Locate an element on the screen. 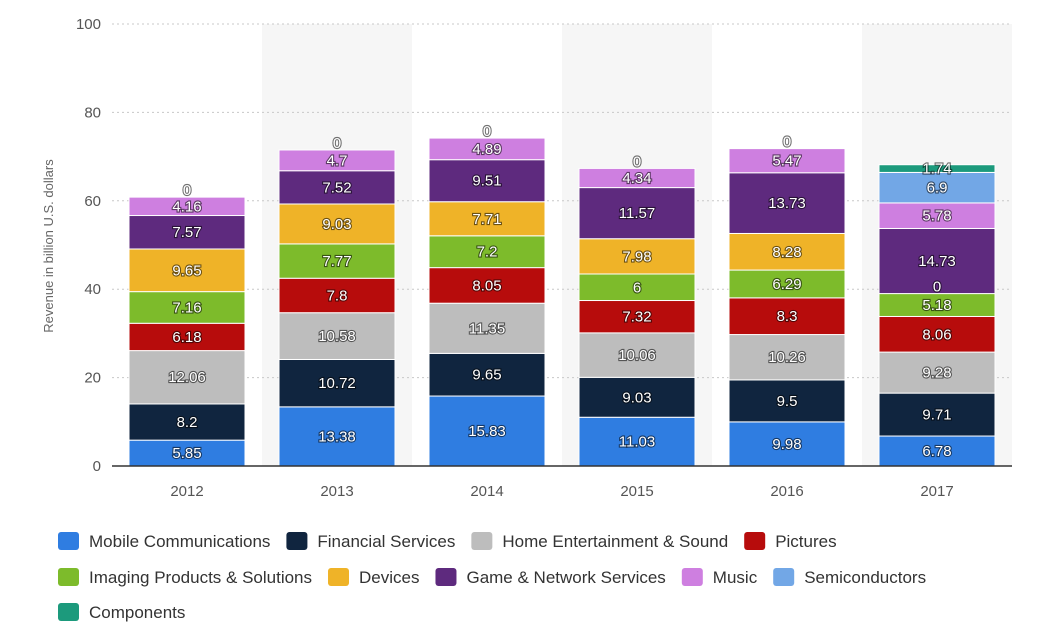  legend-label: Home Entertainment & Sound is located at coordinates (615, 541).